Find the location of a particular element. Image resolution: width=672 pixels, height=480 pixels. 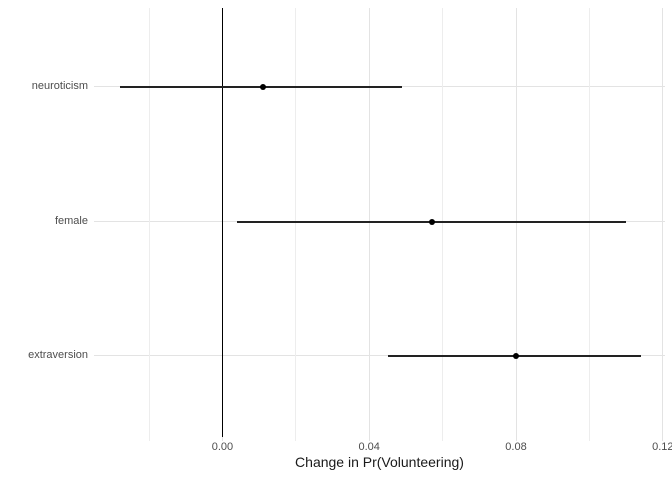

y-axis-label: extraversion is located at coordinates (58, 354).